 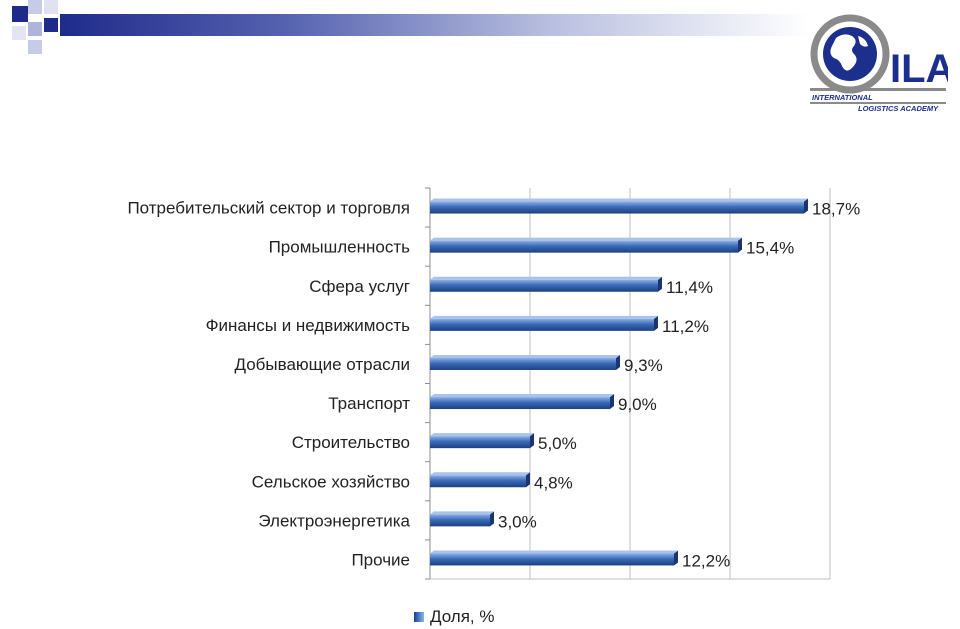 What do you see at coordinates (334, 520) in the screenshot?
I see `category-label: Электроэнергетика` at bounding box center [334, 520].